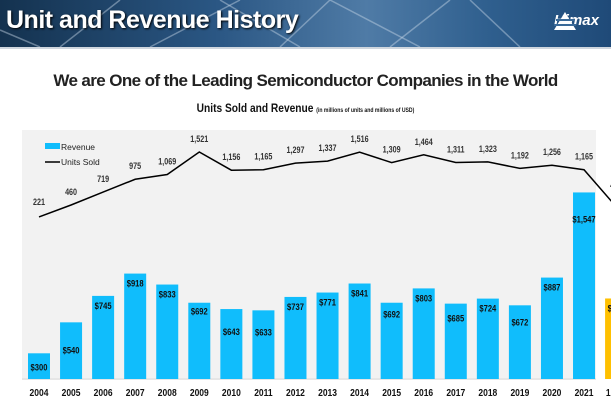 The height and width of the screenshot is (414, 611). What do you see at coordinates (263, 344) in the screenshot?
I see `revenue-bar-2011` at bounding box center [263, 344].